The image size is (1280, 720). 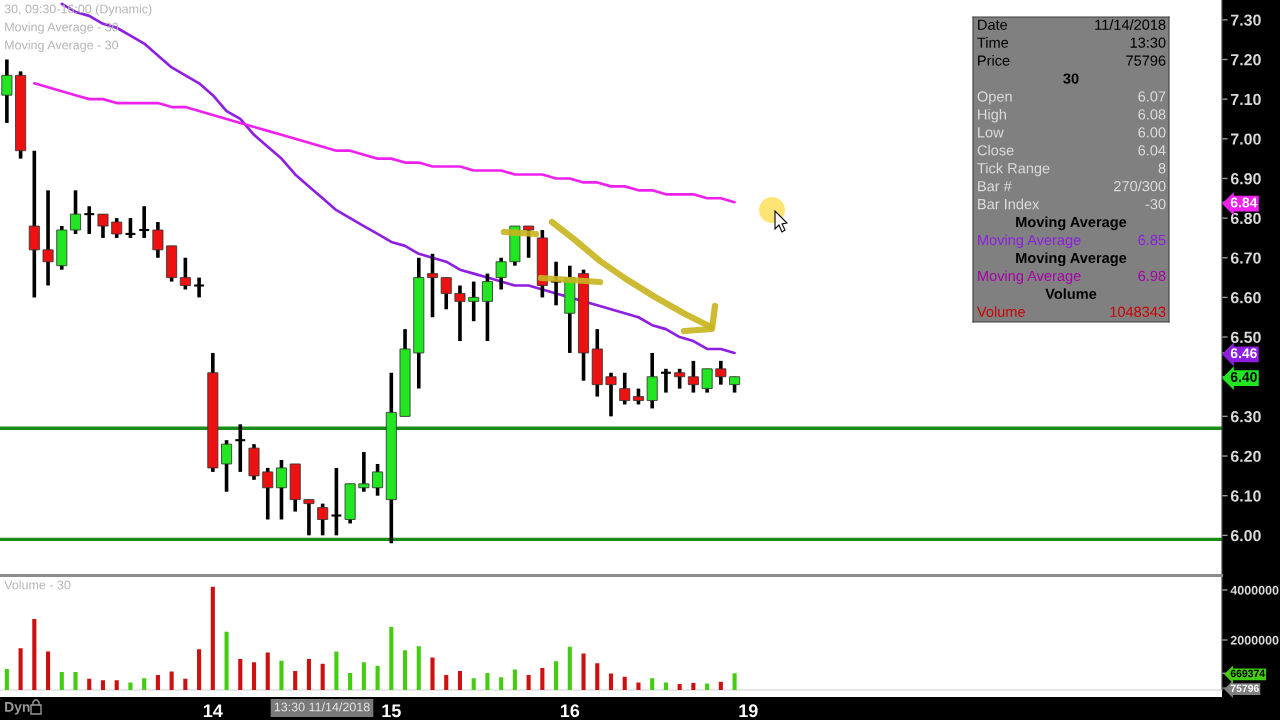 I want to click on x-tick-label: 14, so click(x=213, y=710).